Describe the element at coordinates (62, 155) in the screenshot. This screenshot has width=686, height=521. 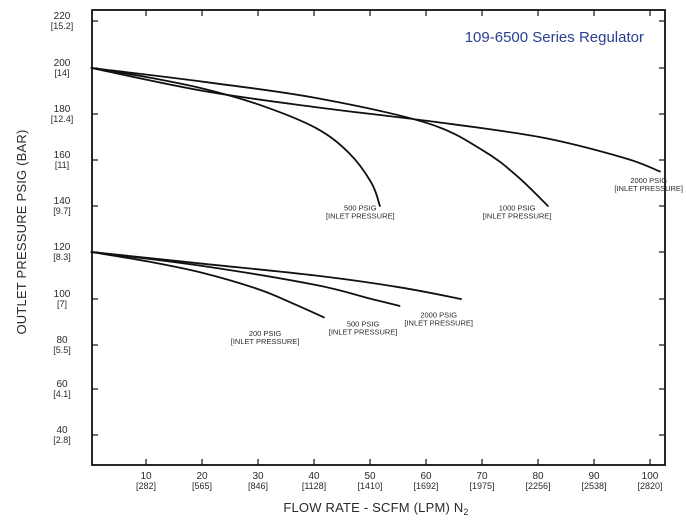
I see `y-tick-label: 160` at that location.